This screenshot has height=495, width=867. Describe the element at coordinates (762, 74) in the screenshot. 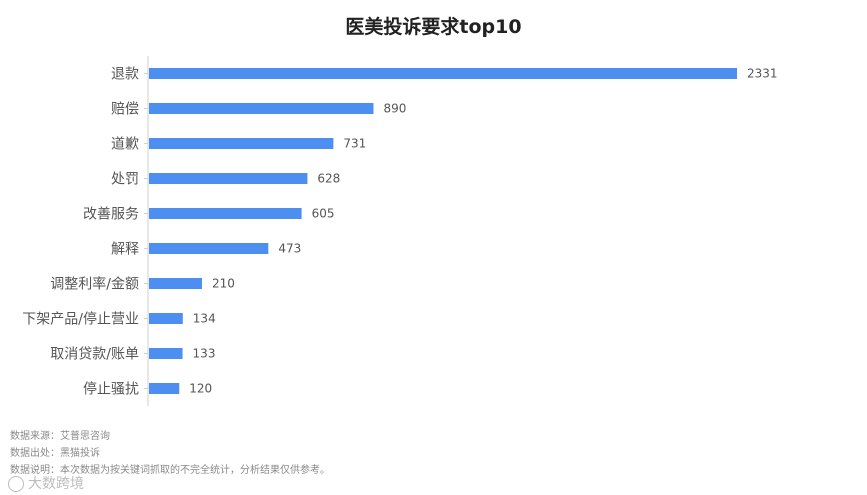

I see `value-label: 2331` at that location.